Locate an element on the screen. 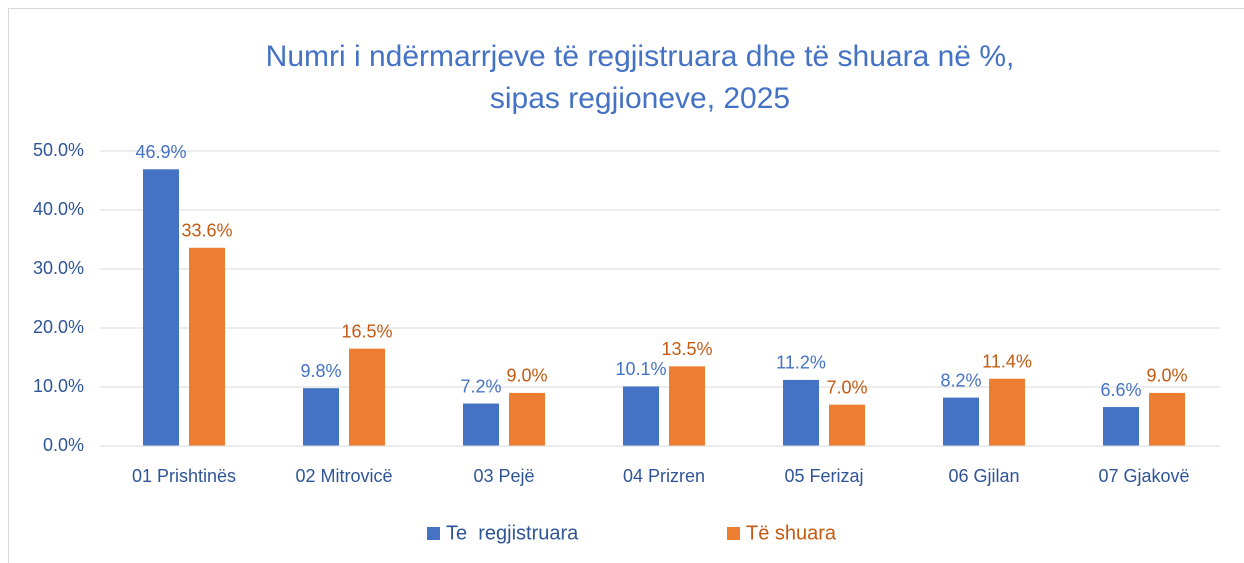  x-tick-label: 05 Ferizaj is located at coordinates (823, 476).